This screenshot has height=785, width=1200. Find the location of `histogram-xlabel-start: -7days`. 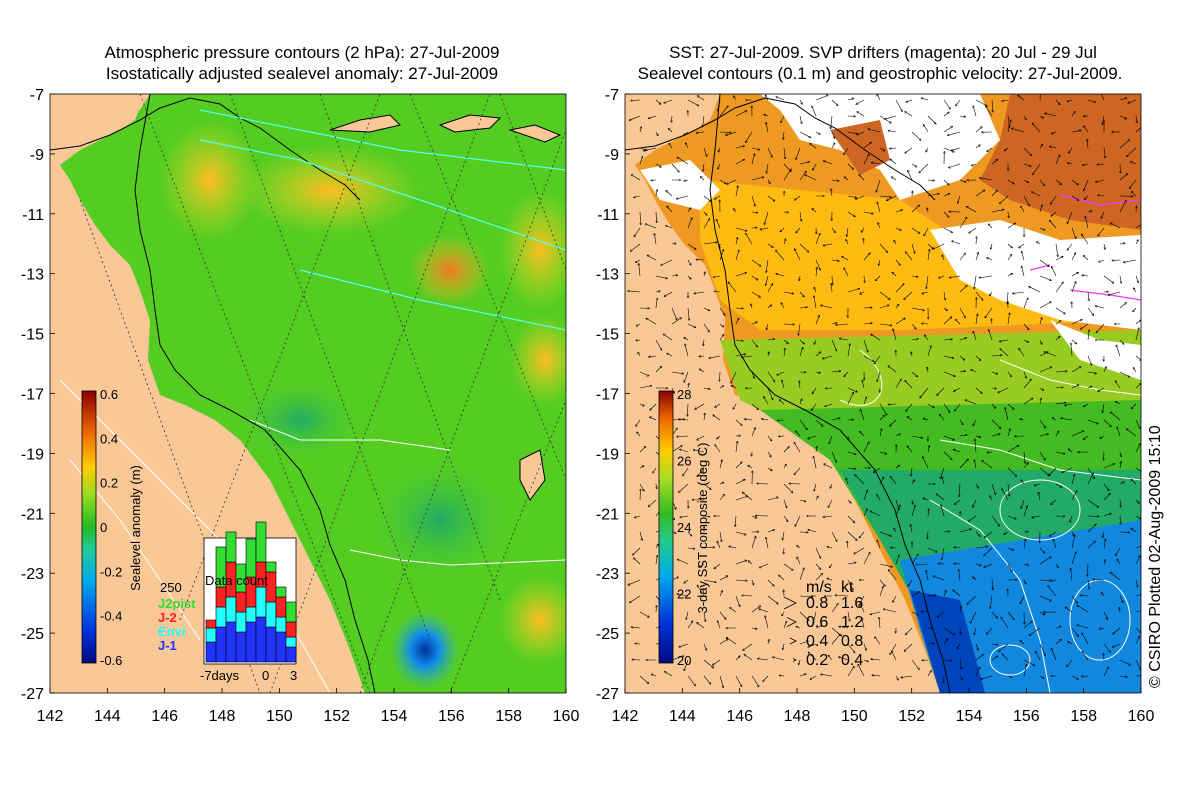

histogram-xlabel-start: -7days is located at coordinates (220, 675).